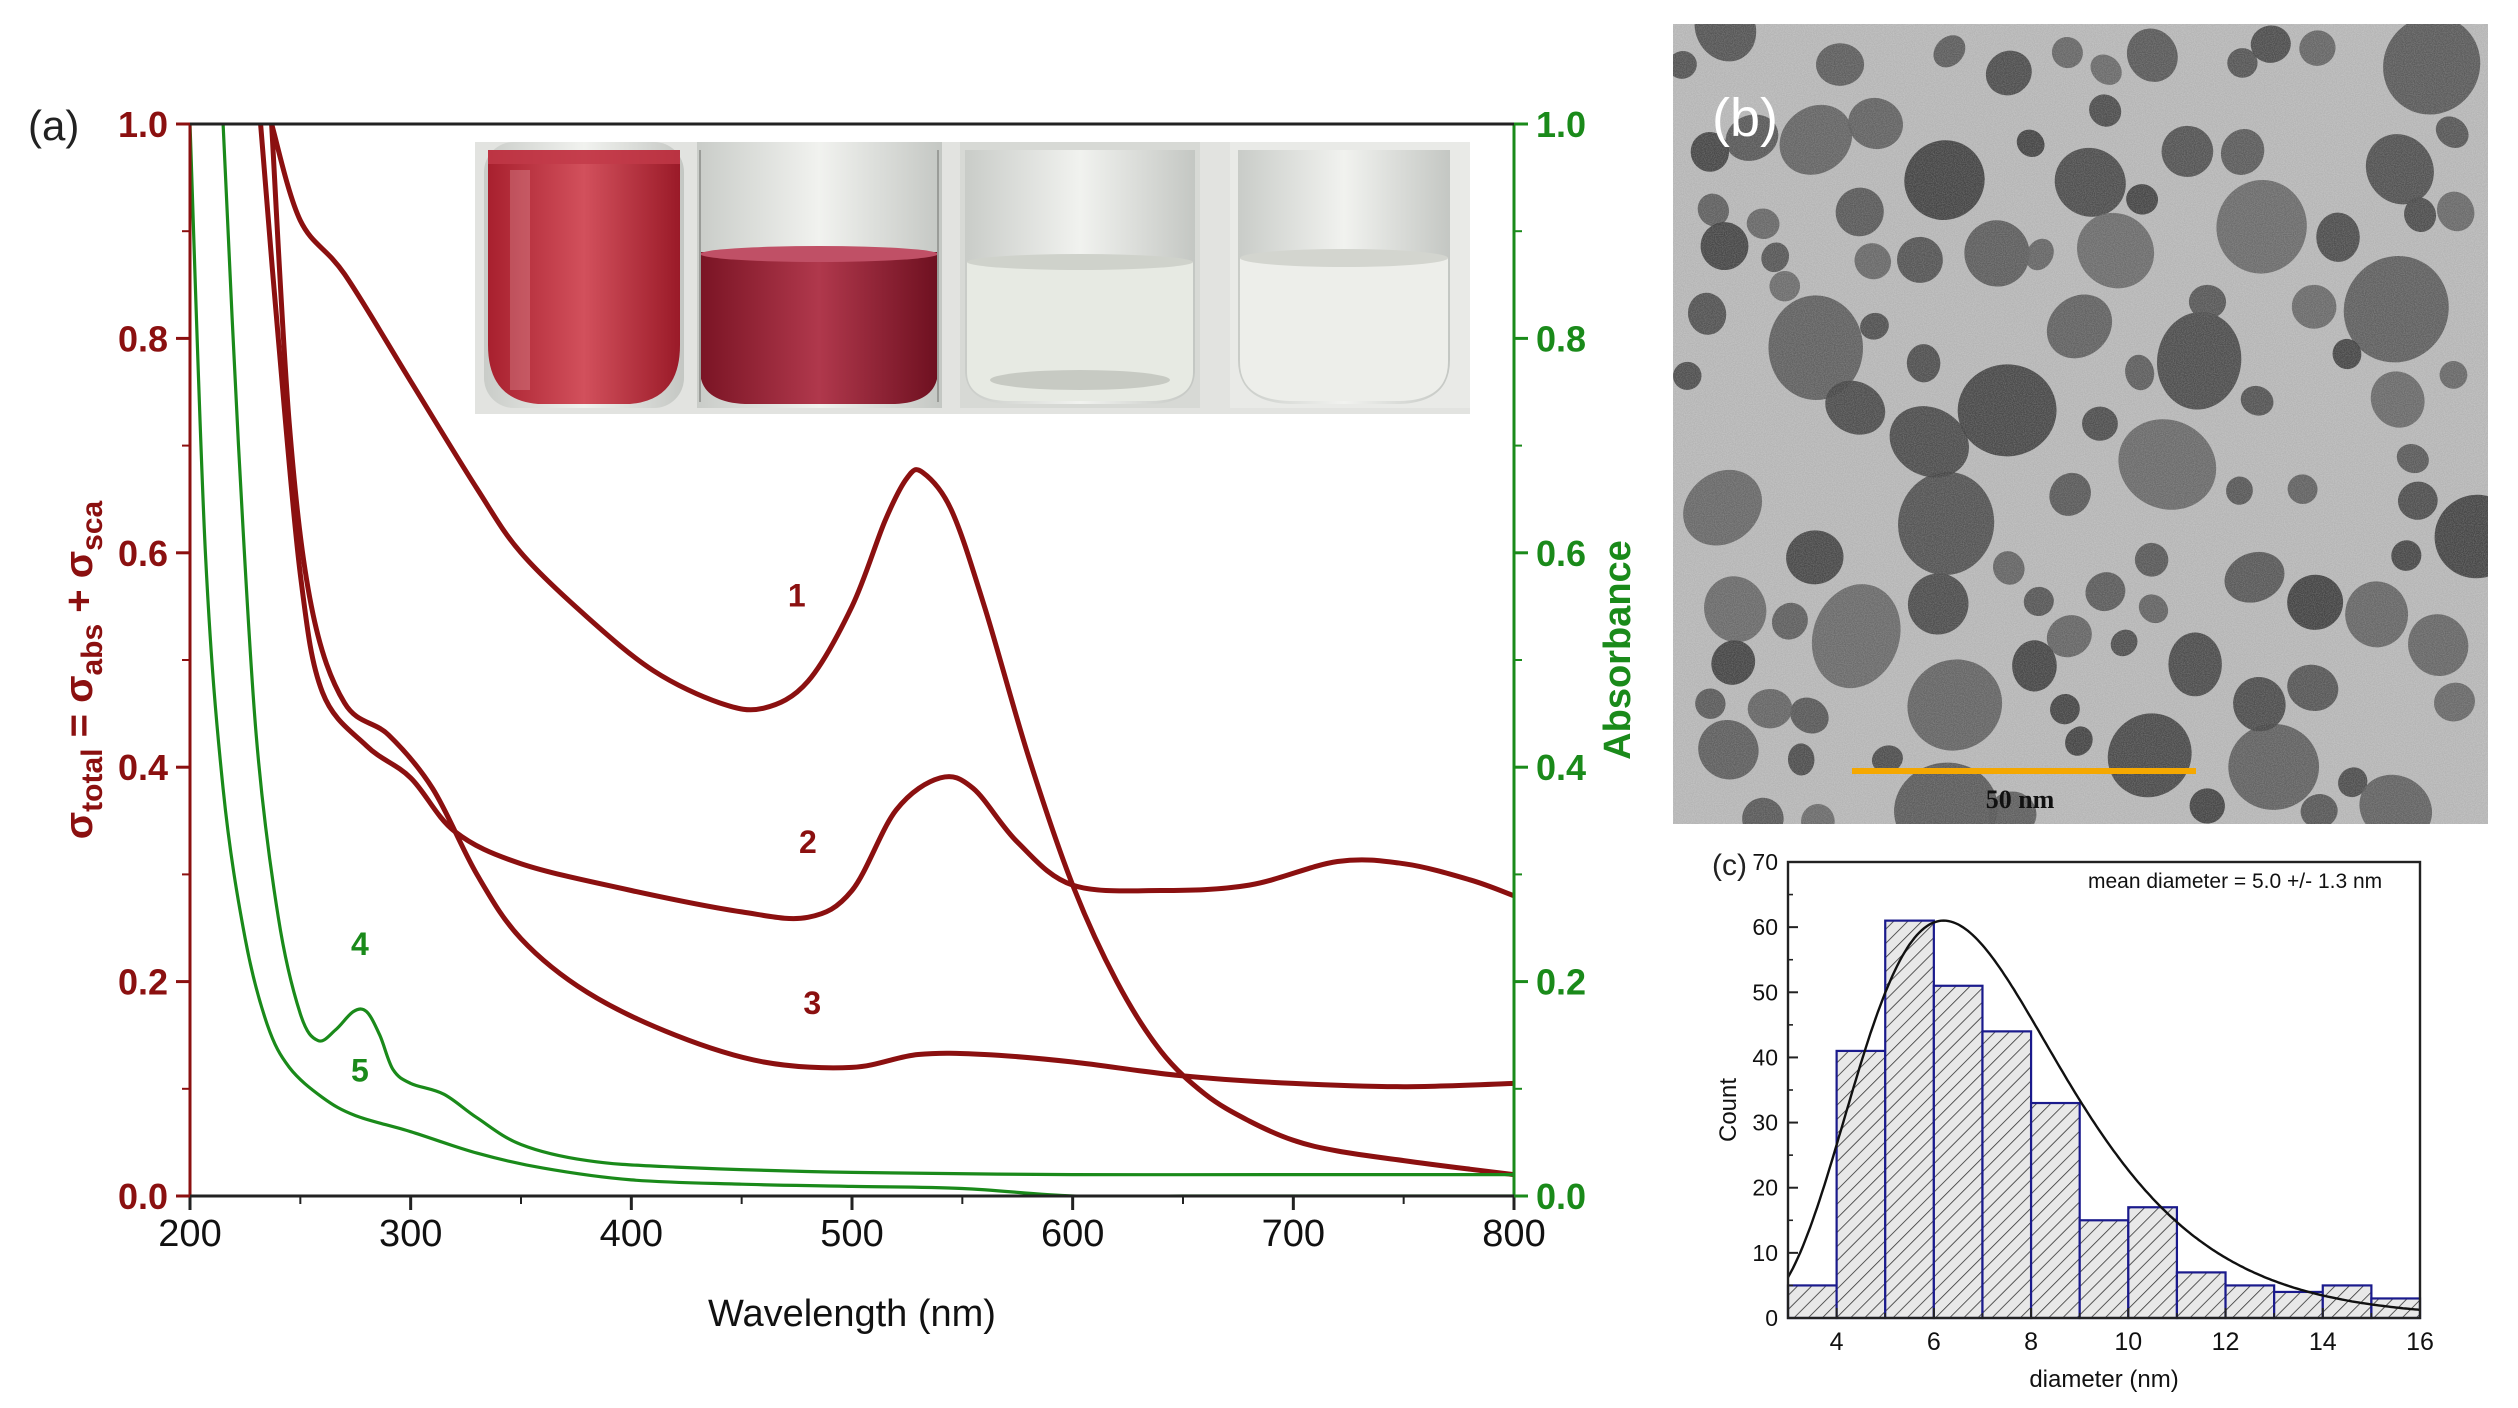 This screenshot has width=2518, height=1408. I want to click on x-tick-label: 700, so click(1293, 1234).